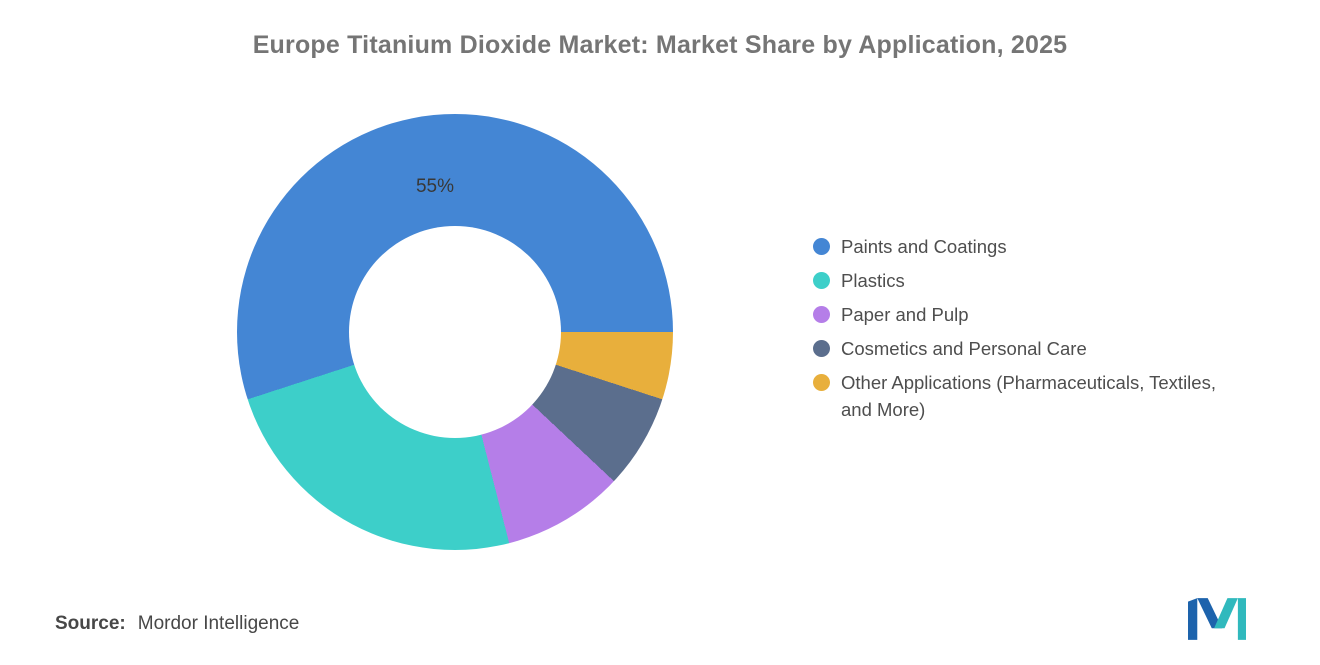 The image size is (1320, 665). I want to click on logo-right-diagonal, so click(1226, 613).